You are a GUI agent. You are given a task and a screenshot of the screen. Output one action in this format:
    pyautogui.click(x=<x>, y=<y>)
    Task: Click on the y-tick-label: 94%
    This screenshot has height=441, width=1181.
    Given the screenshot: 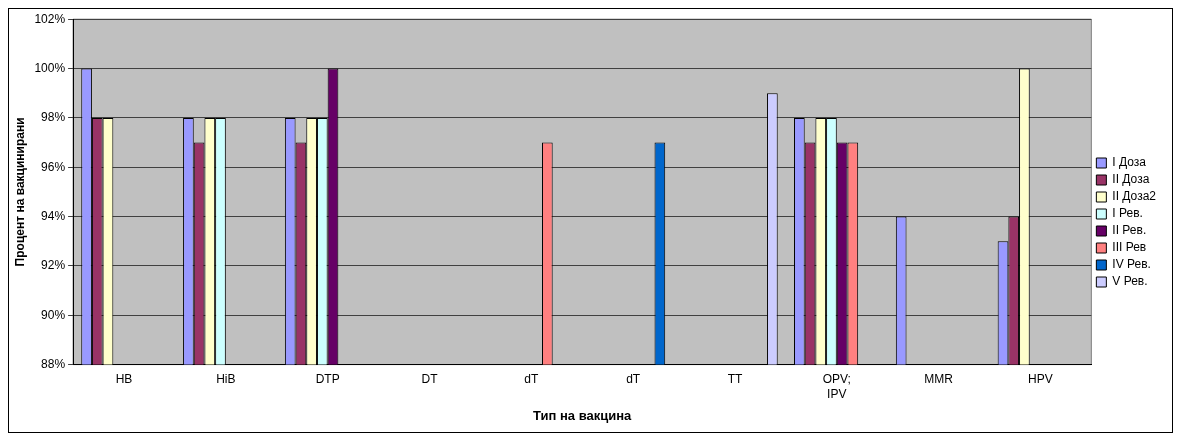 What is the action you would take?
    pyautogui.click(x=53, y=215)
    